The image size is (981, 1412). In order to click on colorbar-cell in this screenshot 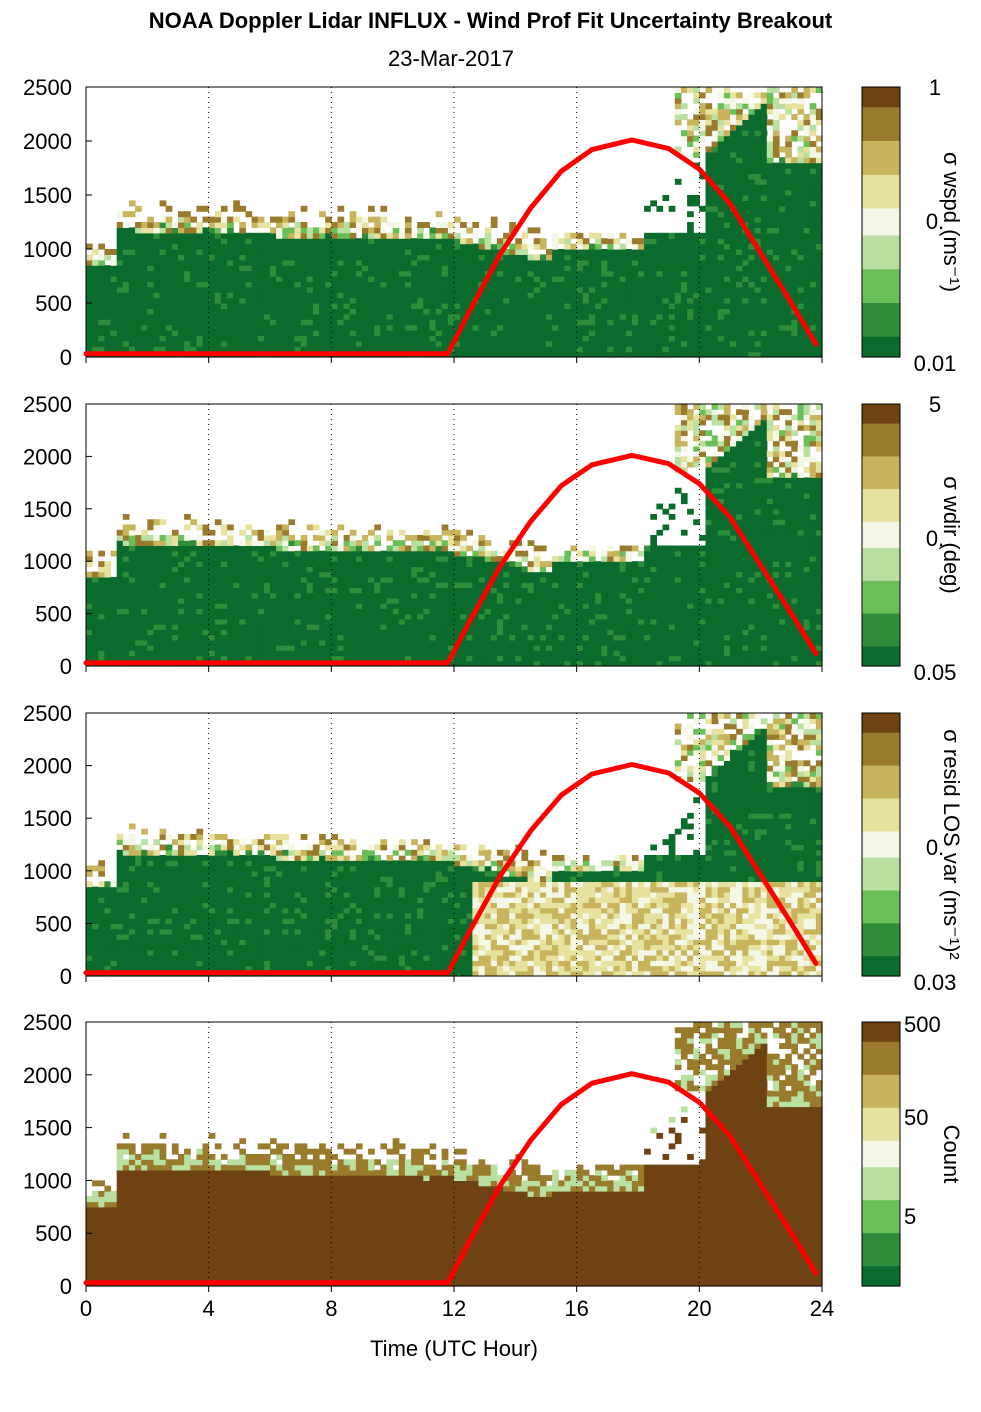, I will do `click(881, 347)`.